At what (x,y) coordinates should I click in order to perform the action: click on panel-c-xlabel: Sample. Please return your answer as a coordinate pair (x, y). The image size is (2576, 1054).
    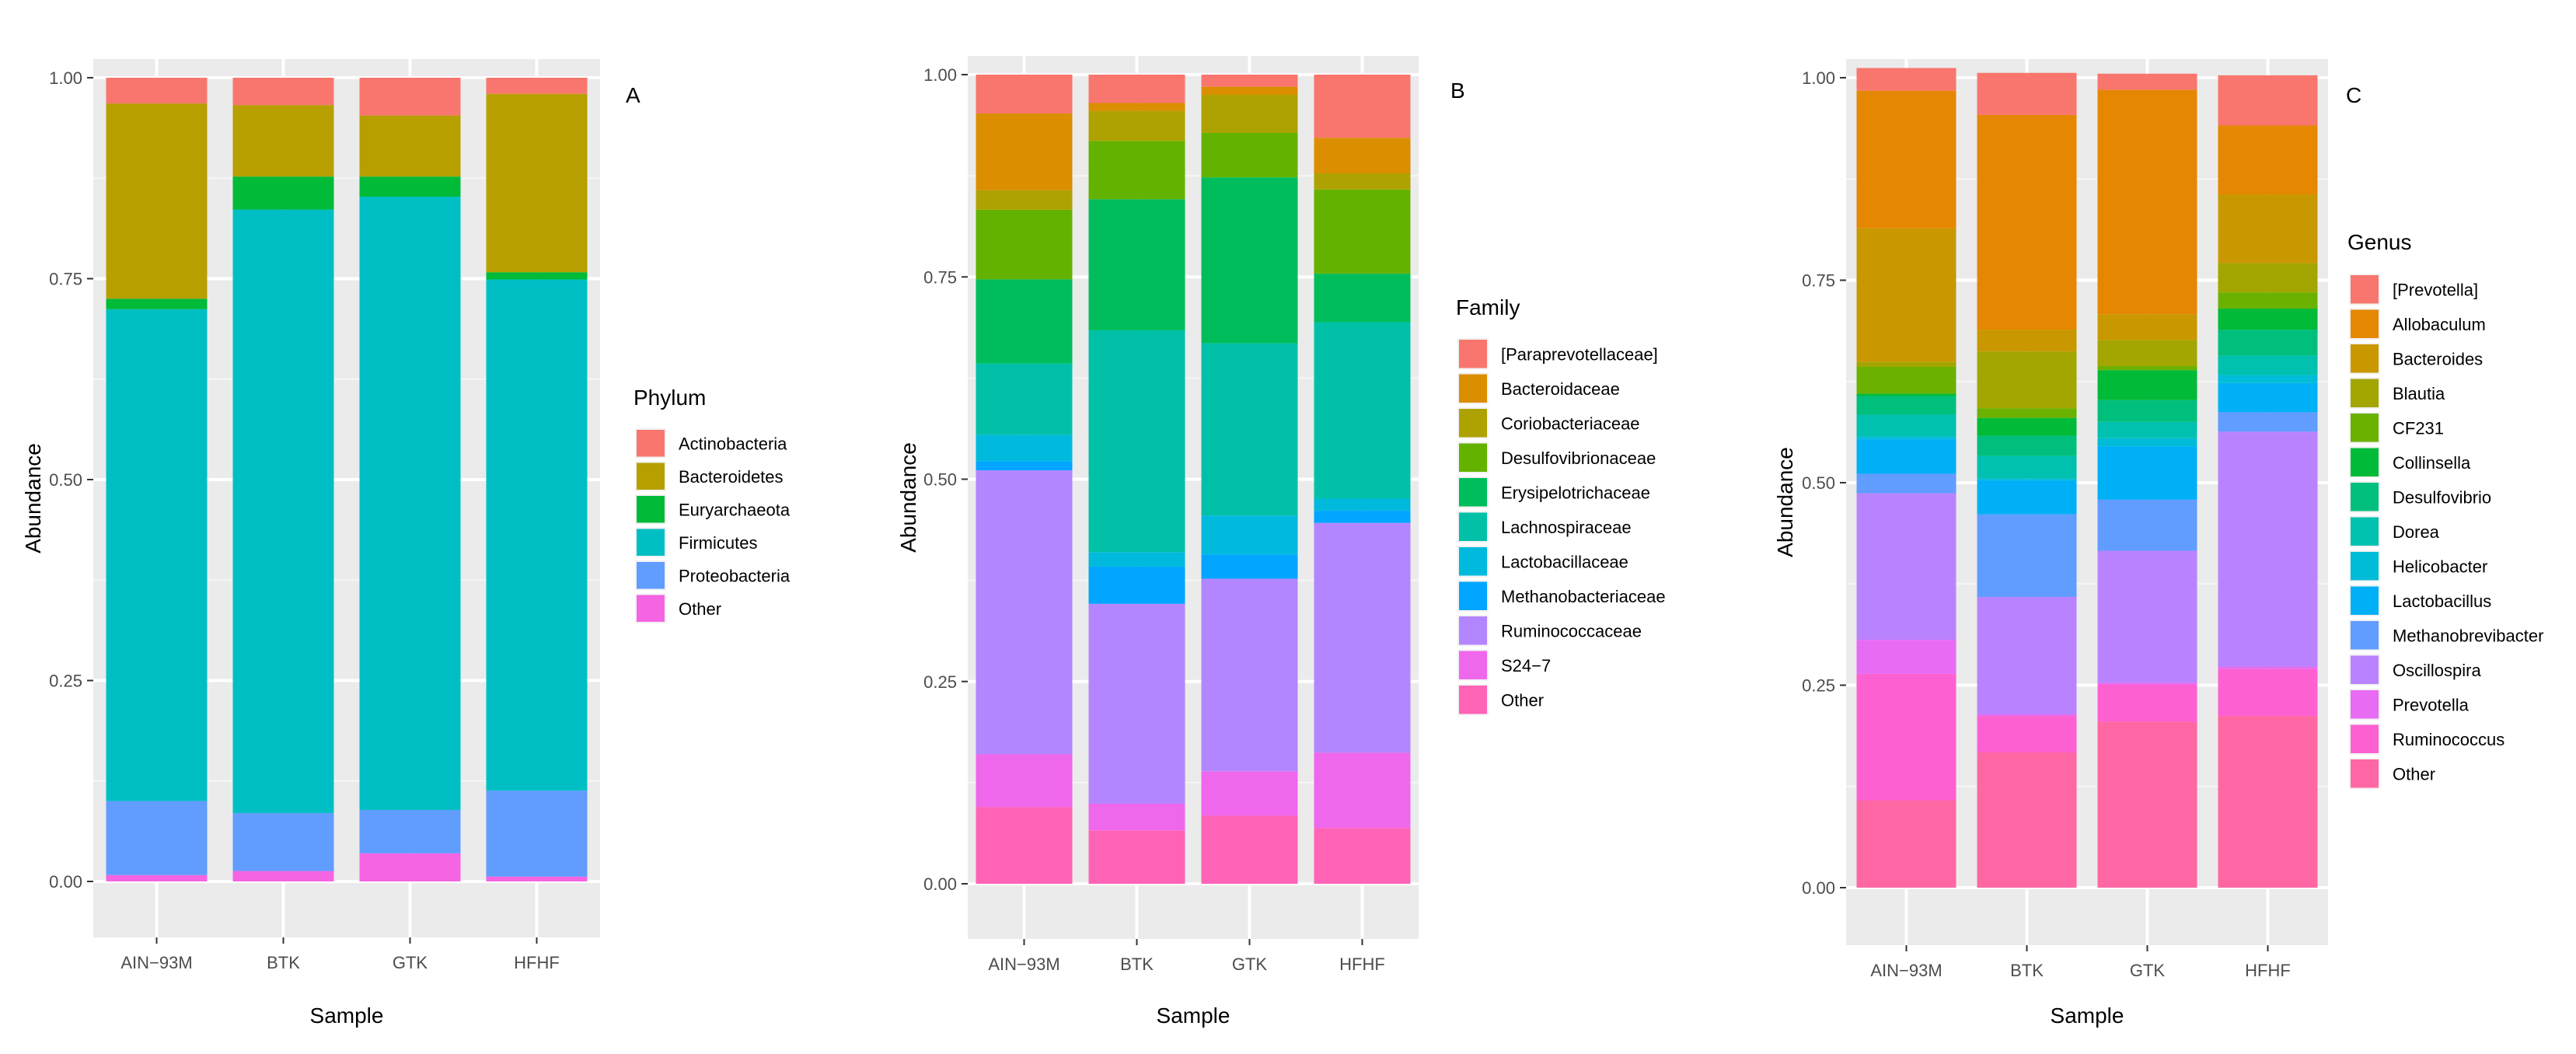
    Looking at the image, I should click on (2088, 1015).